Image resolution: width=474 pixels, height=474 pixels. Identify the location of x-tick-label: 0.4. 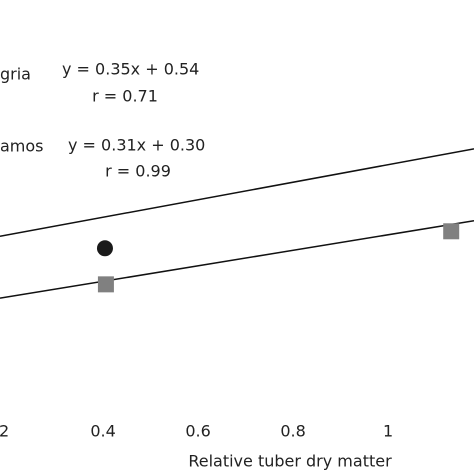
(102, 431).